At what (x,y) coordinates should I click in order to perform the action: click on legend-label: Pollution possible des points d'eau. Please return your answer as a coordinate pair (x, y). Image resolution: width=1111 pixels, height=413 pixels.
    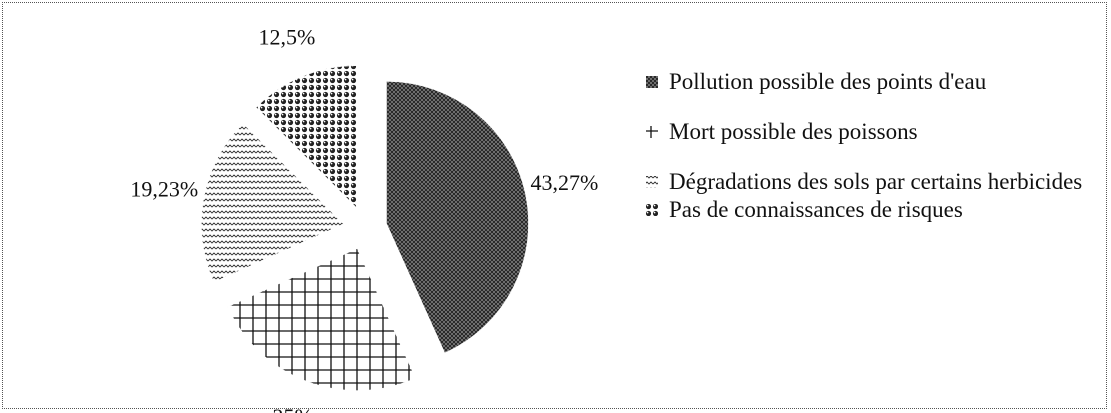
    Looking at the image, I should click on (828, 81).